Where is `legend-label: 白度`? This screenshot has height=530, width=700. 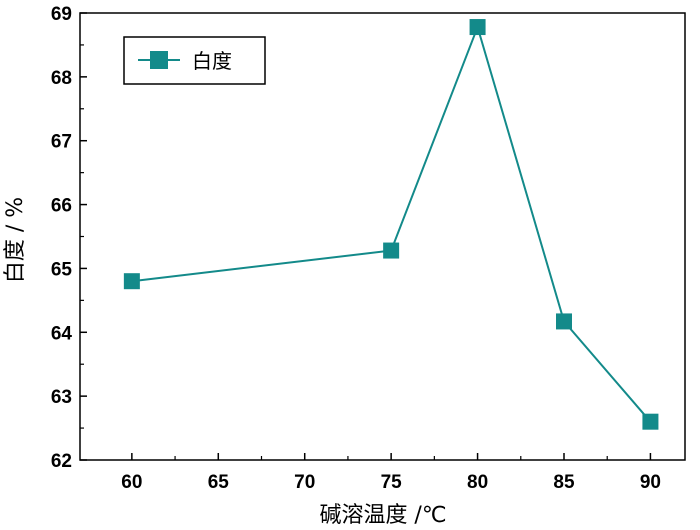 legend-label: 白度 is located at coordinates (212, 61).